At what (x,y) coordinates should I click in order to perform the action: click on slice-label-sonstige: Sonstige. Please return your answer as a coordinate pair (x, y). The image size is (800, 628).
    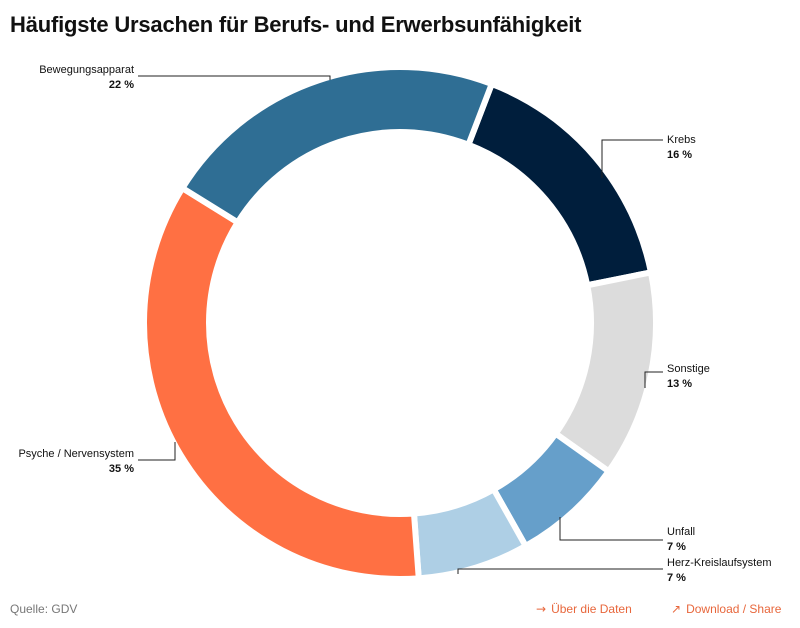
    Looking at the image, I should click on (688, 369).